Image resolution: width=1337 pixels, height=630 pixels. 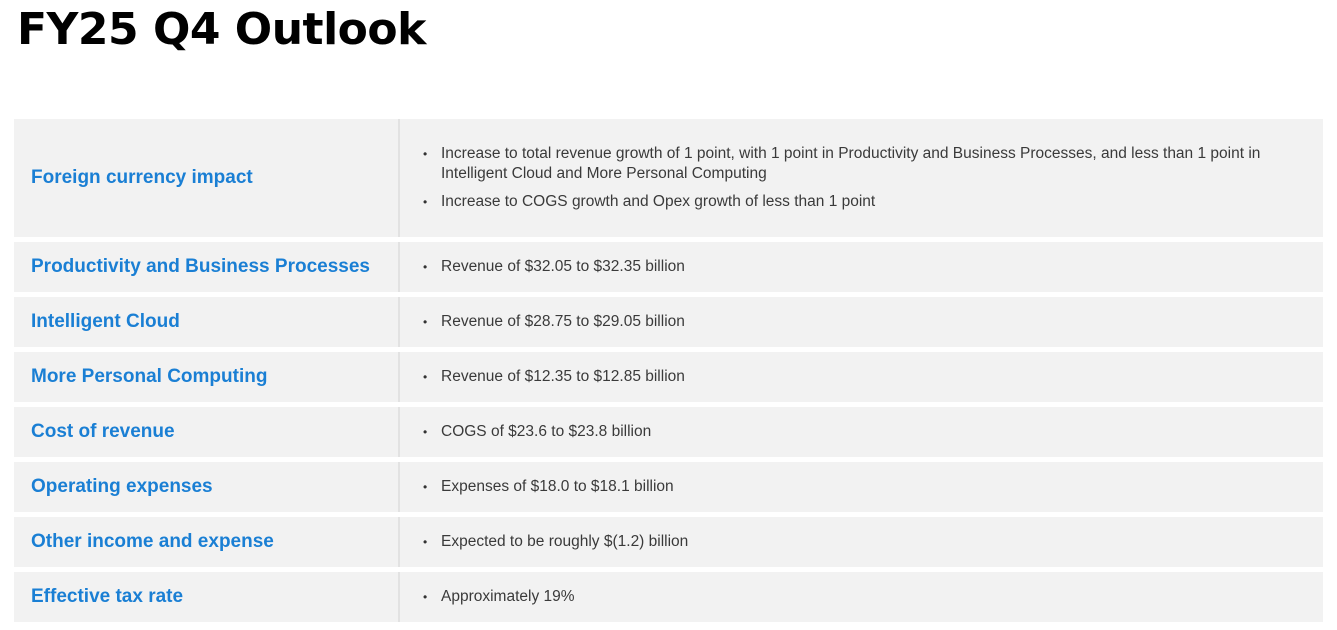 What do you see at coordinates (207, 597) in the screenshot?
I see `row-label-cell: Effective tax rate` at bounding box center [207, 597].